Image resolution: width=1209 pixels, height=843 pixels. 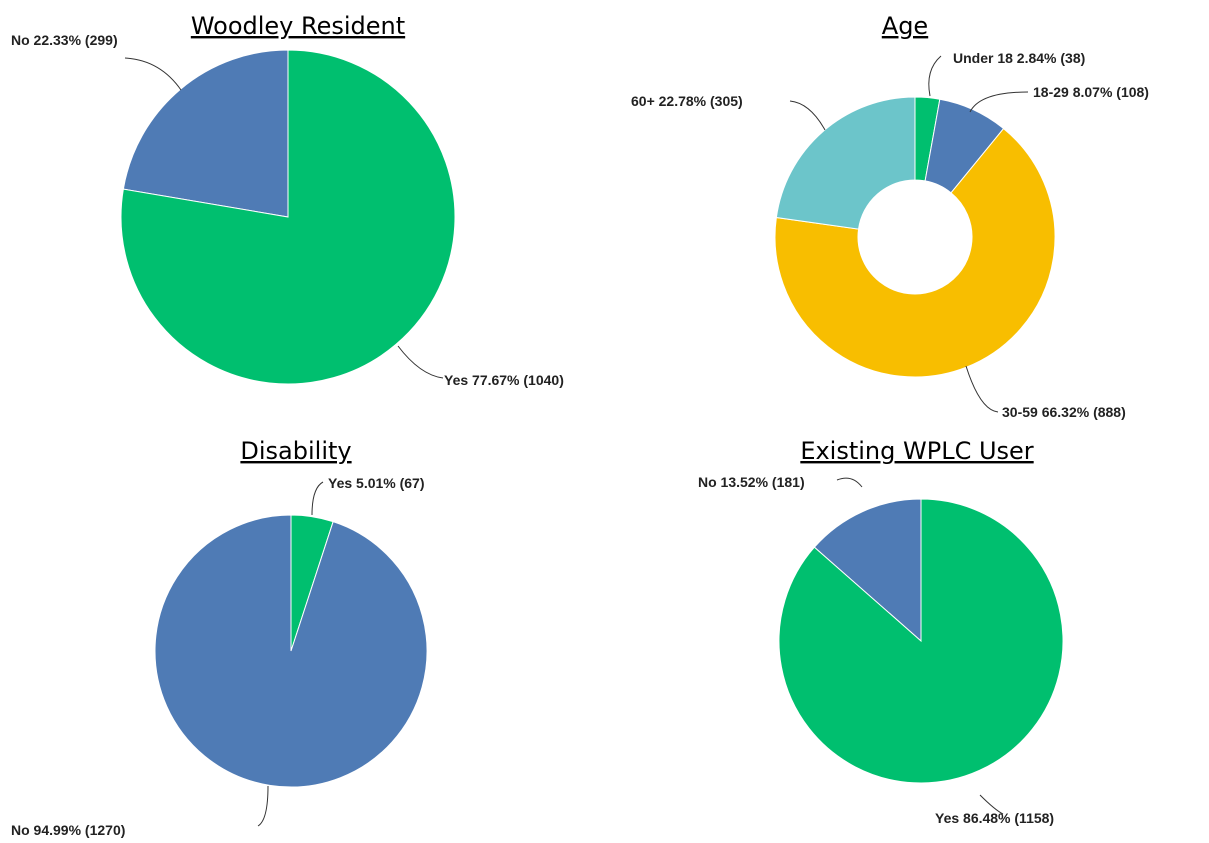 I want to click on slice-label-yes: Yes 5.01% (67), so click(x=376, y=483).